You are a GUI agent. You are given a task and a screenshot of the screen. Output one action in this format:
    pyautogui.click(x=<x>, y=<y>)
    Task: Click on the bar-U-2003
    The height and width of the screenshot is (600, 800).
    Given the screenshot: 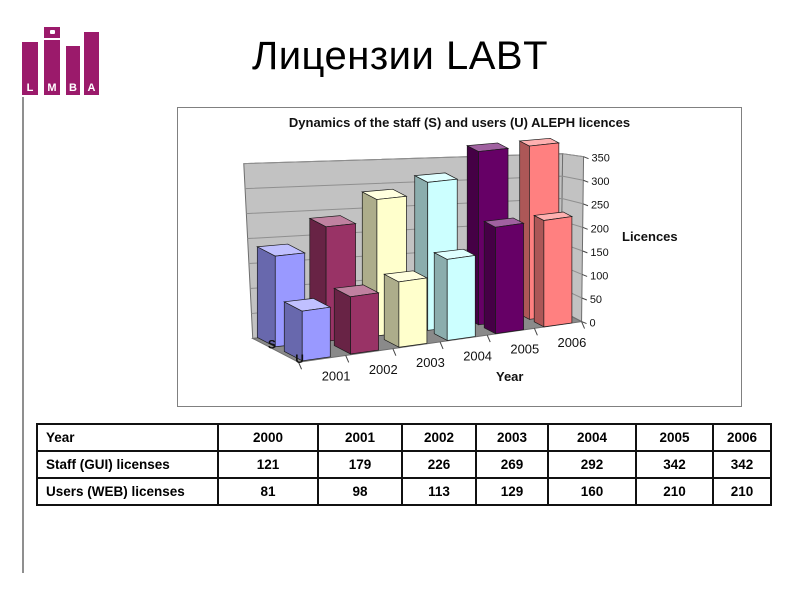 What is the action you would take?
    pyautogui.click(x=413, y=312)
    